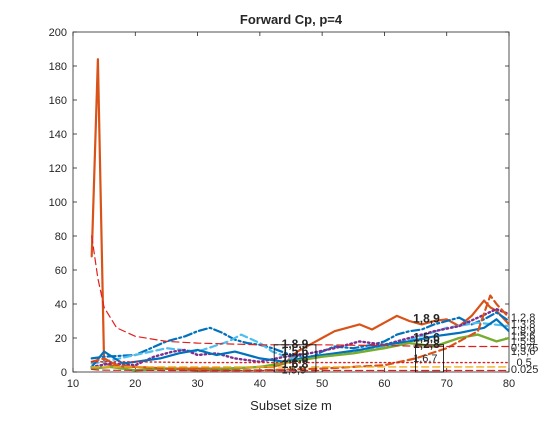 Image resolution: width=560 pixels, height=425 pixels. Describe the element at coordinates (197, 384) in the screenshot. I see `x-tick-label: 30` at that location.